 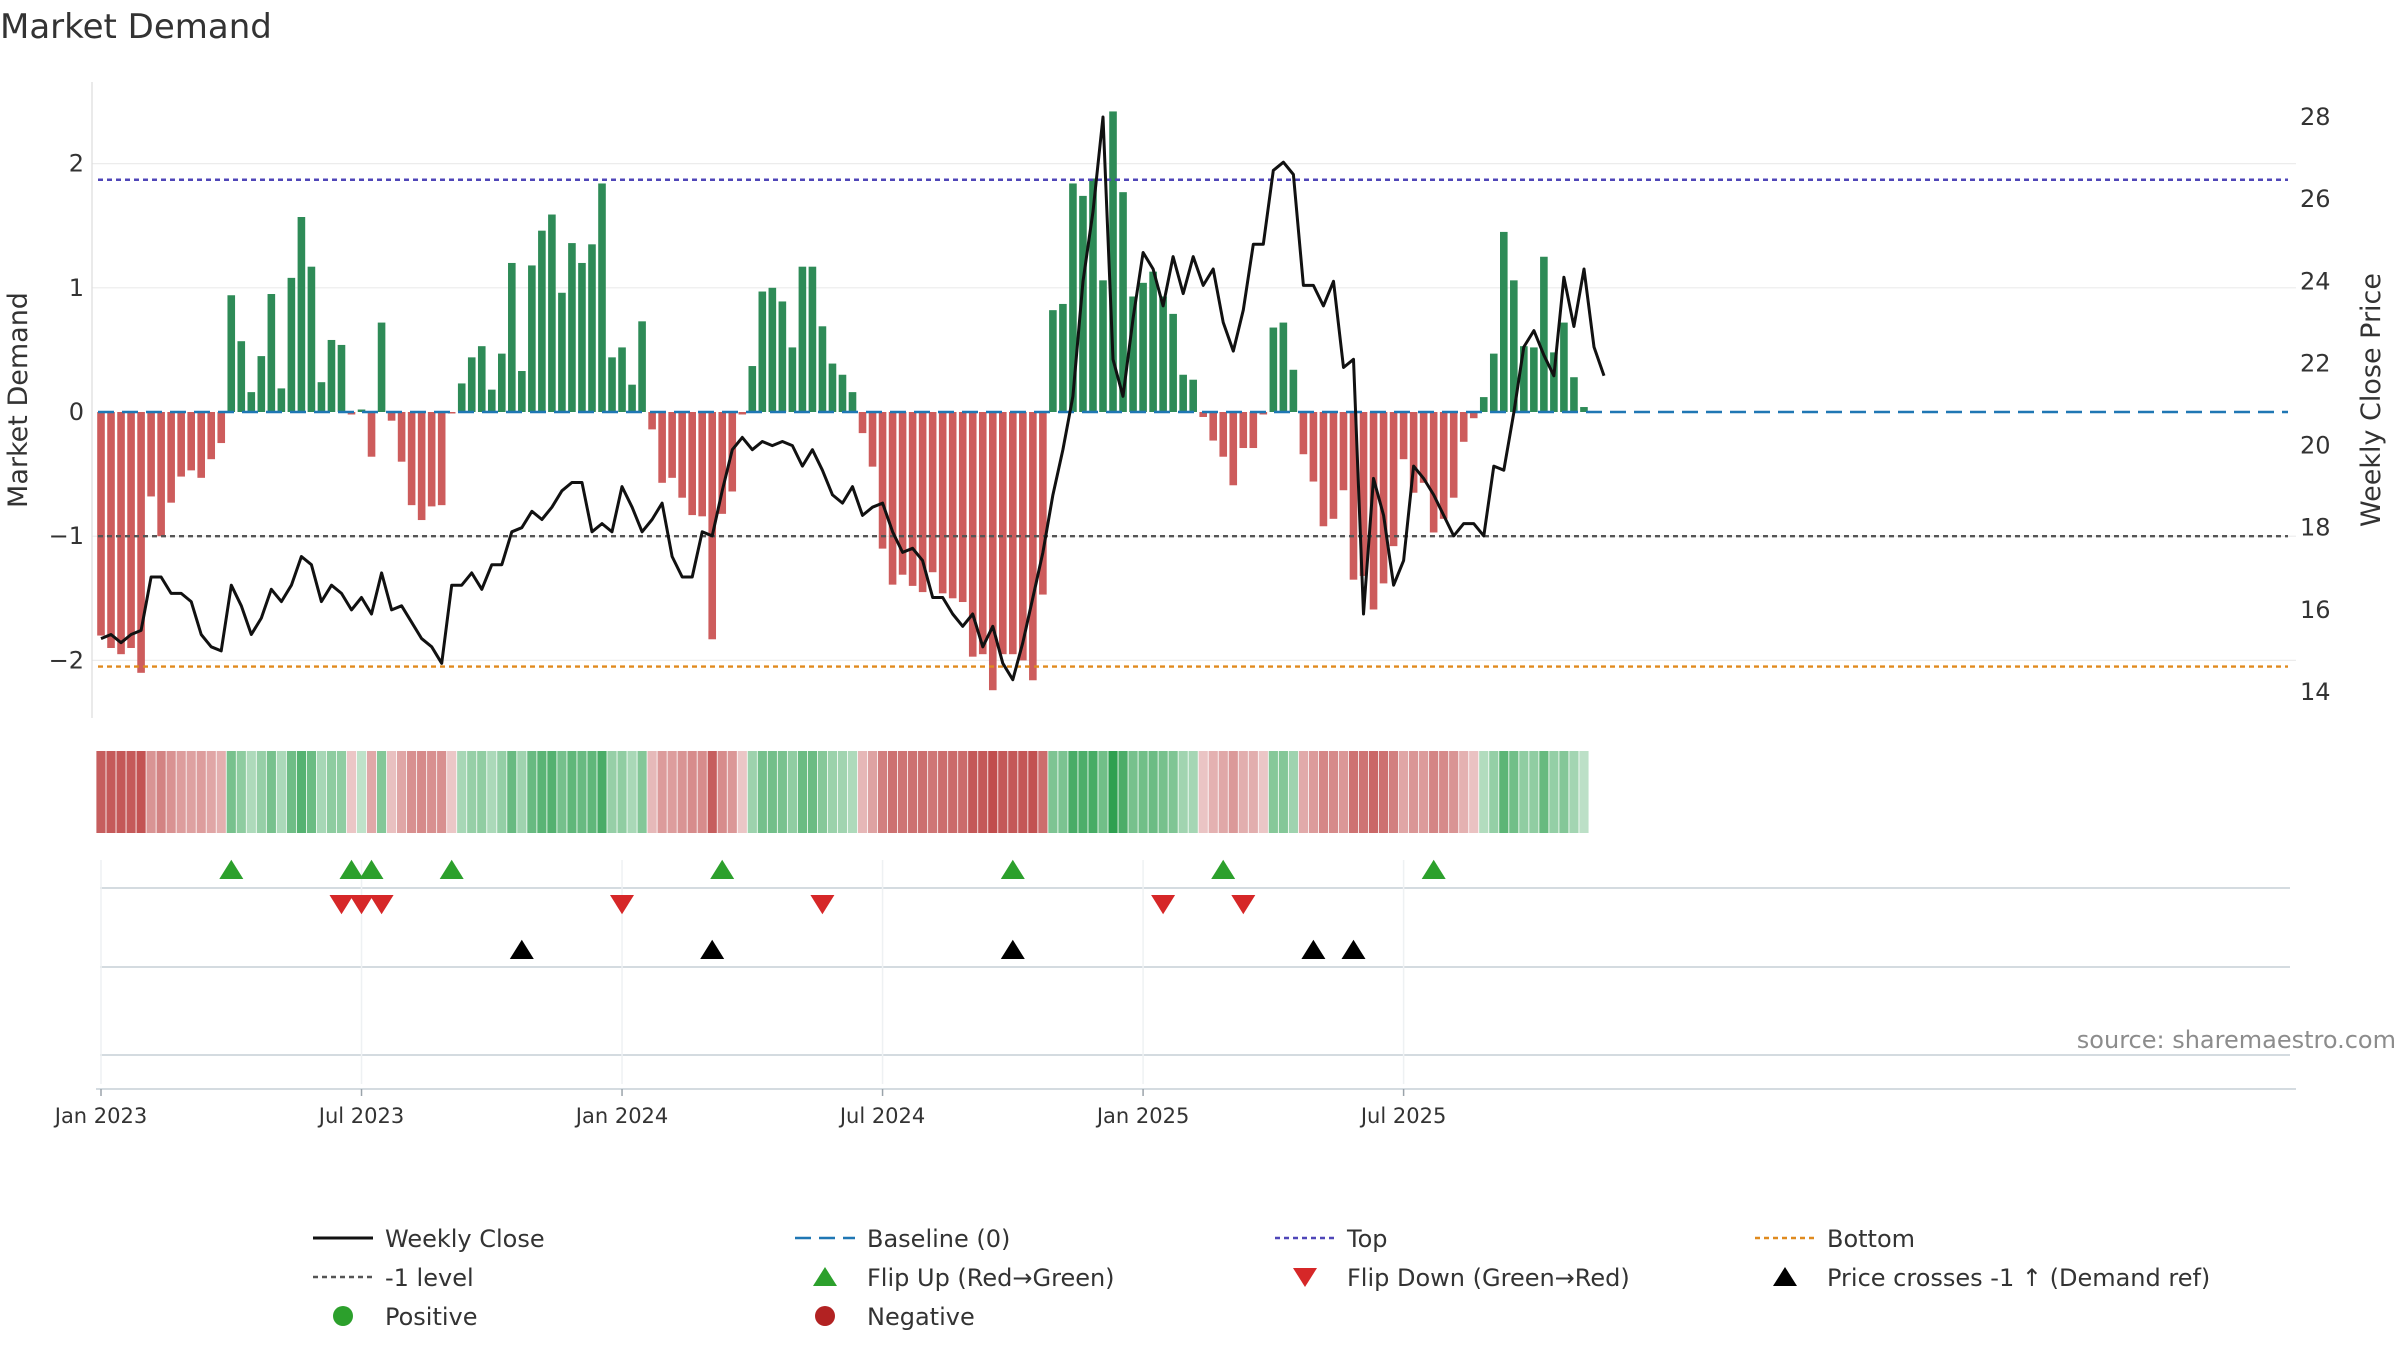 What do you see at coordinates (76, 288) in the screenshot?
I see `left-tick-label: 1` at bounding box center [76, 288].